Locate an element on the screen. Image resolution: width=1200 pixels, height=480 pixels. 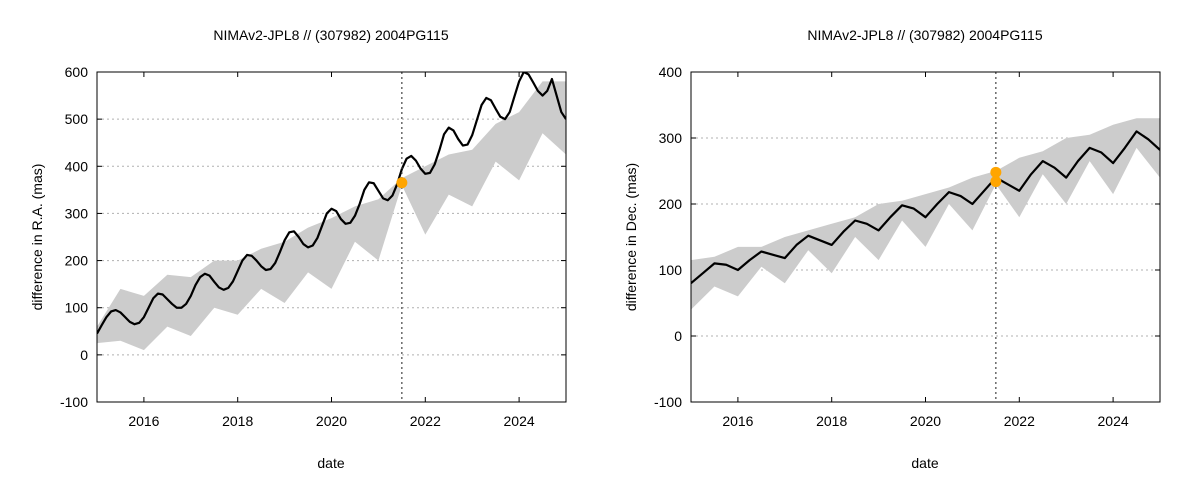
y-tick-label: 500 is located at coordinates (77, 119).